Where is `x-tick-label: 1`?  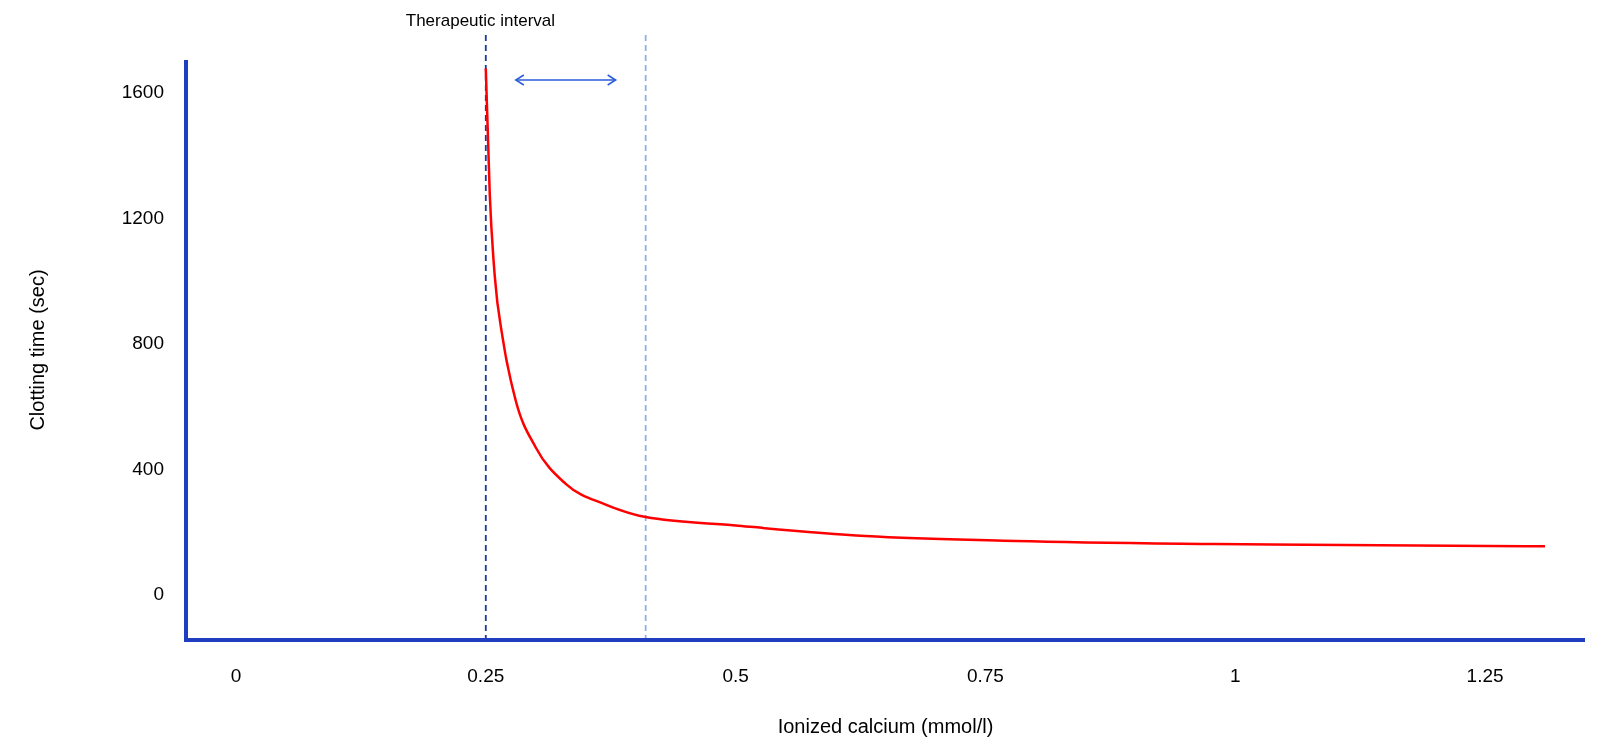 x-tick-label: 1 is located at coordinates (1235, 675).